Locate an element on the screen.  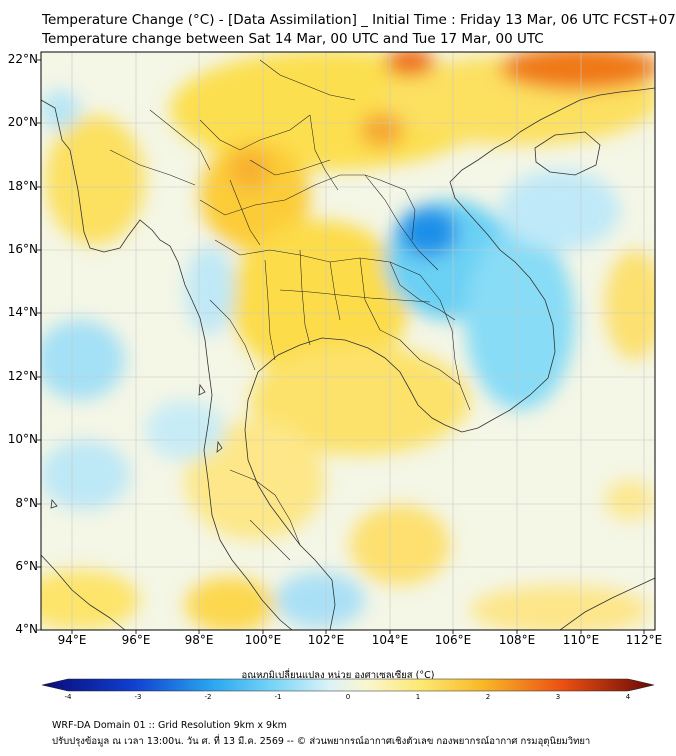
lon-label-106e: 106°E is located at coordinates (453, 640).